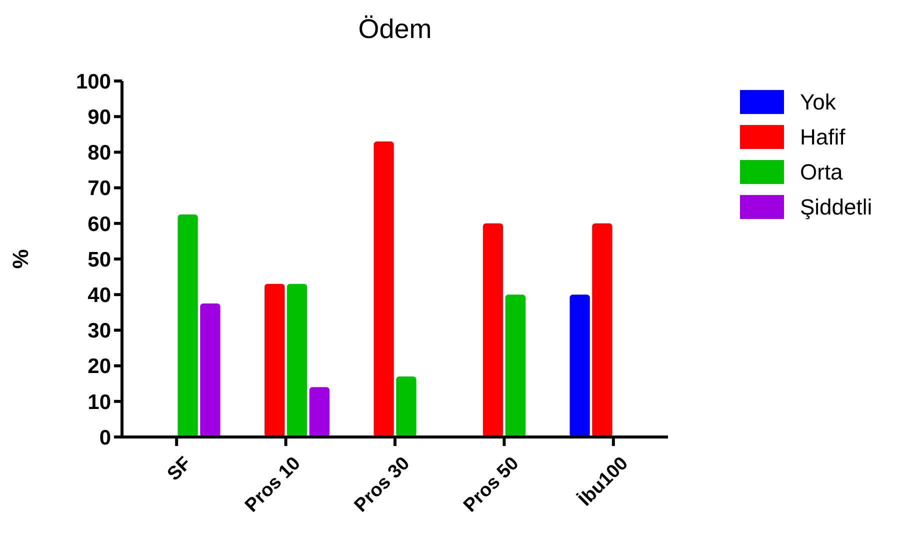  I want to click on y-tick-label: 100, so click(93, 82).